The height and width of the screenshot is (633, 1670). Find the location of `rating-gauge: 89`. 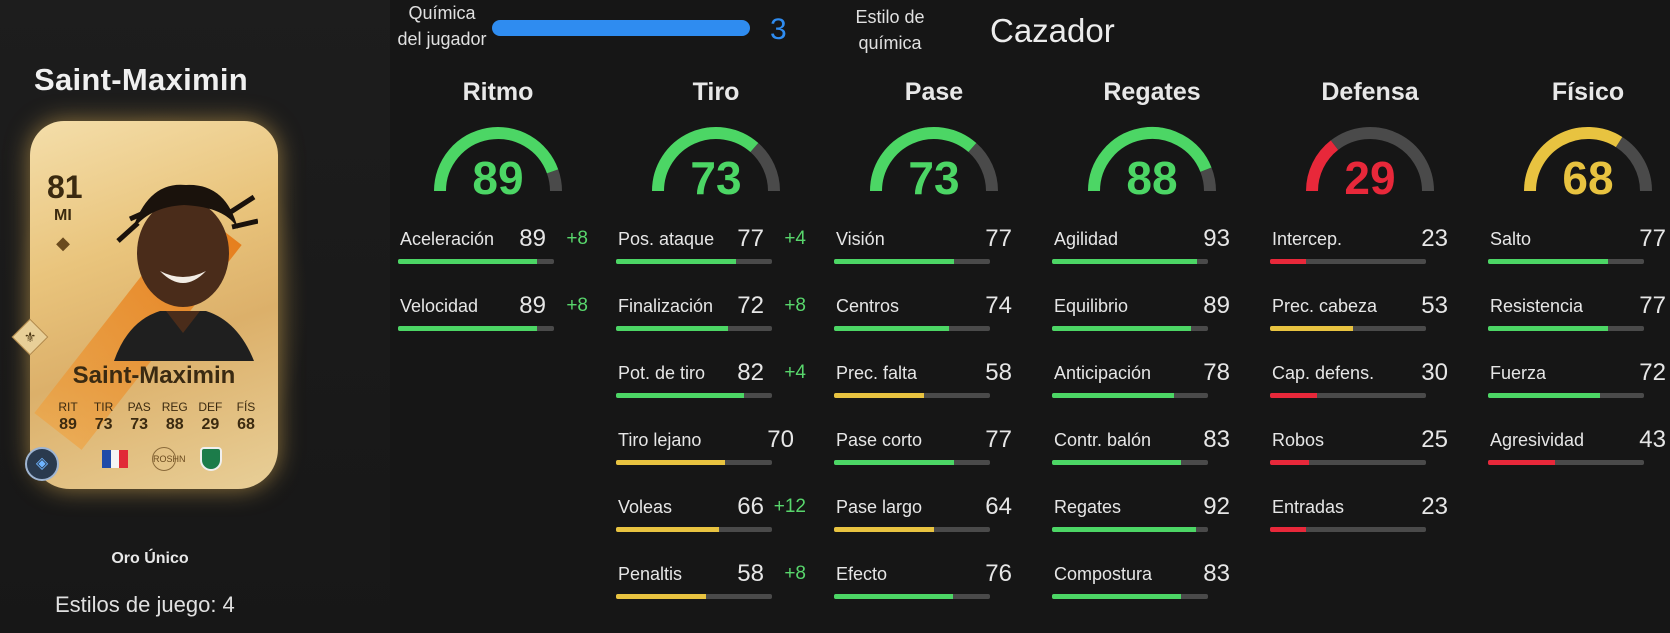

rating-gauge: 89 is located at coordinates (498, 162).